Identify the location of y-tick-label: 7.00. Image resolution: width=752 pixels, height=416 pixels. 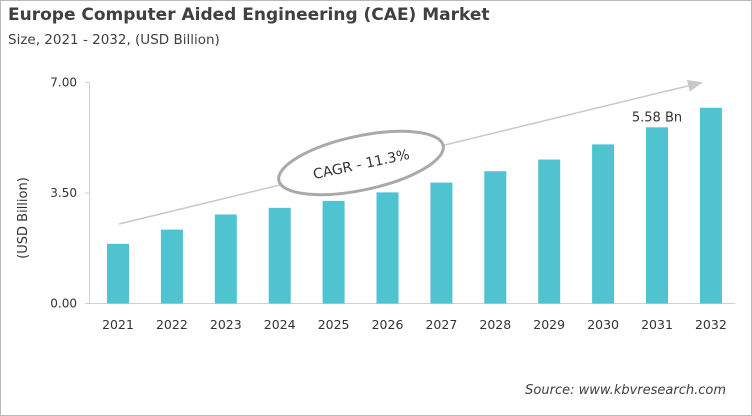
(63, 83).